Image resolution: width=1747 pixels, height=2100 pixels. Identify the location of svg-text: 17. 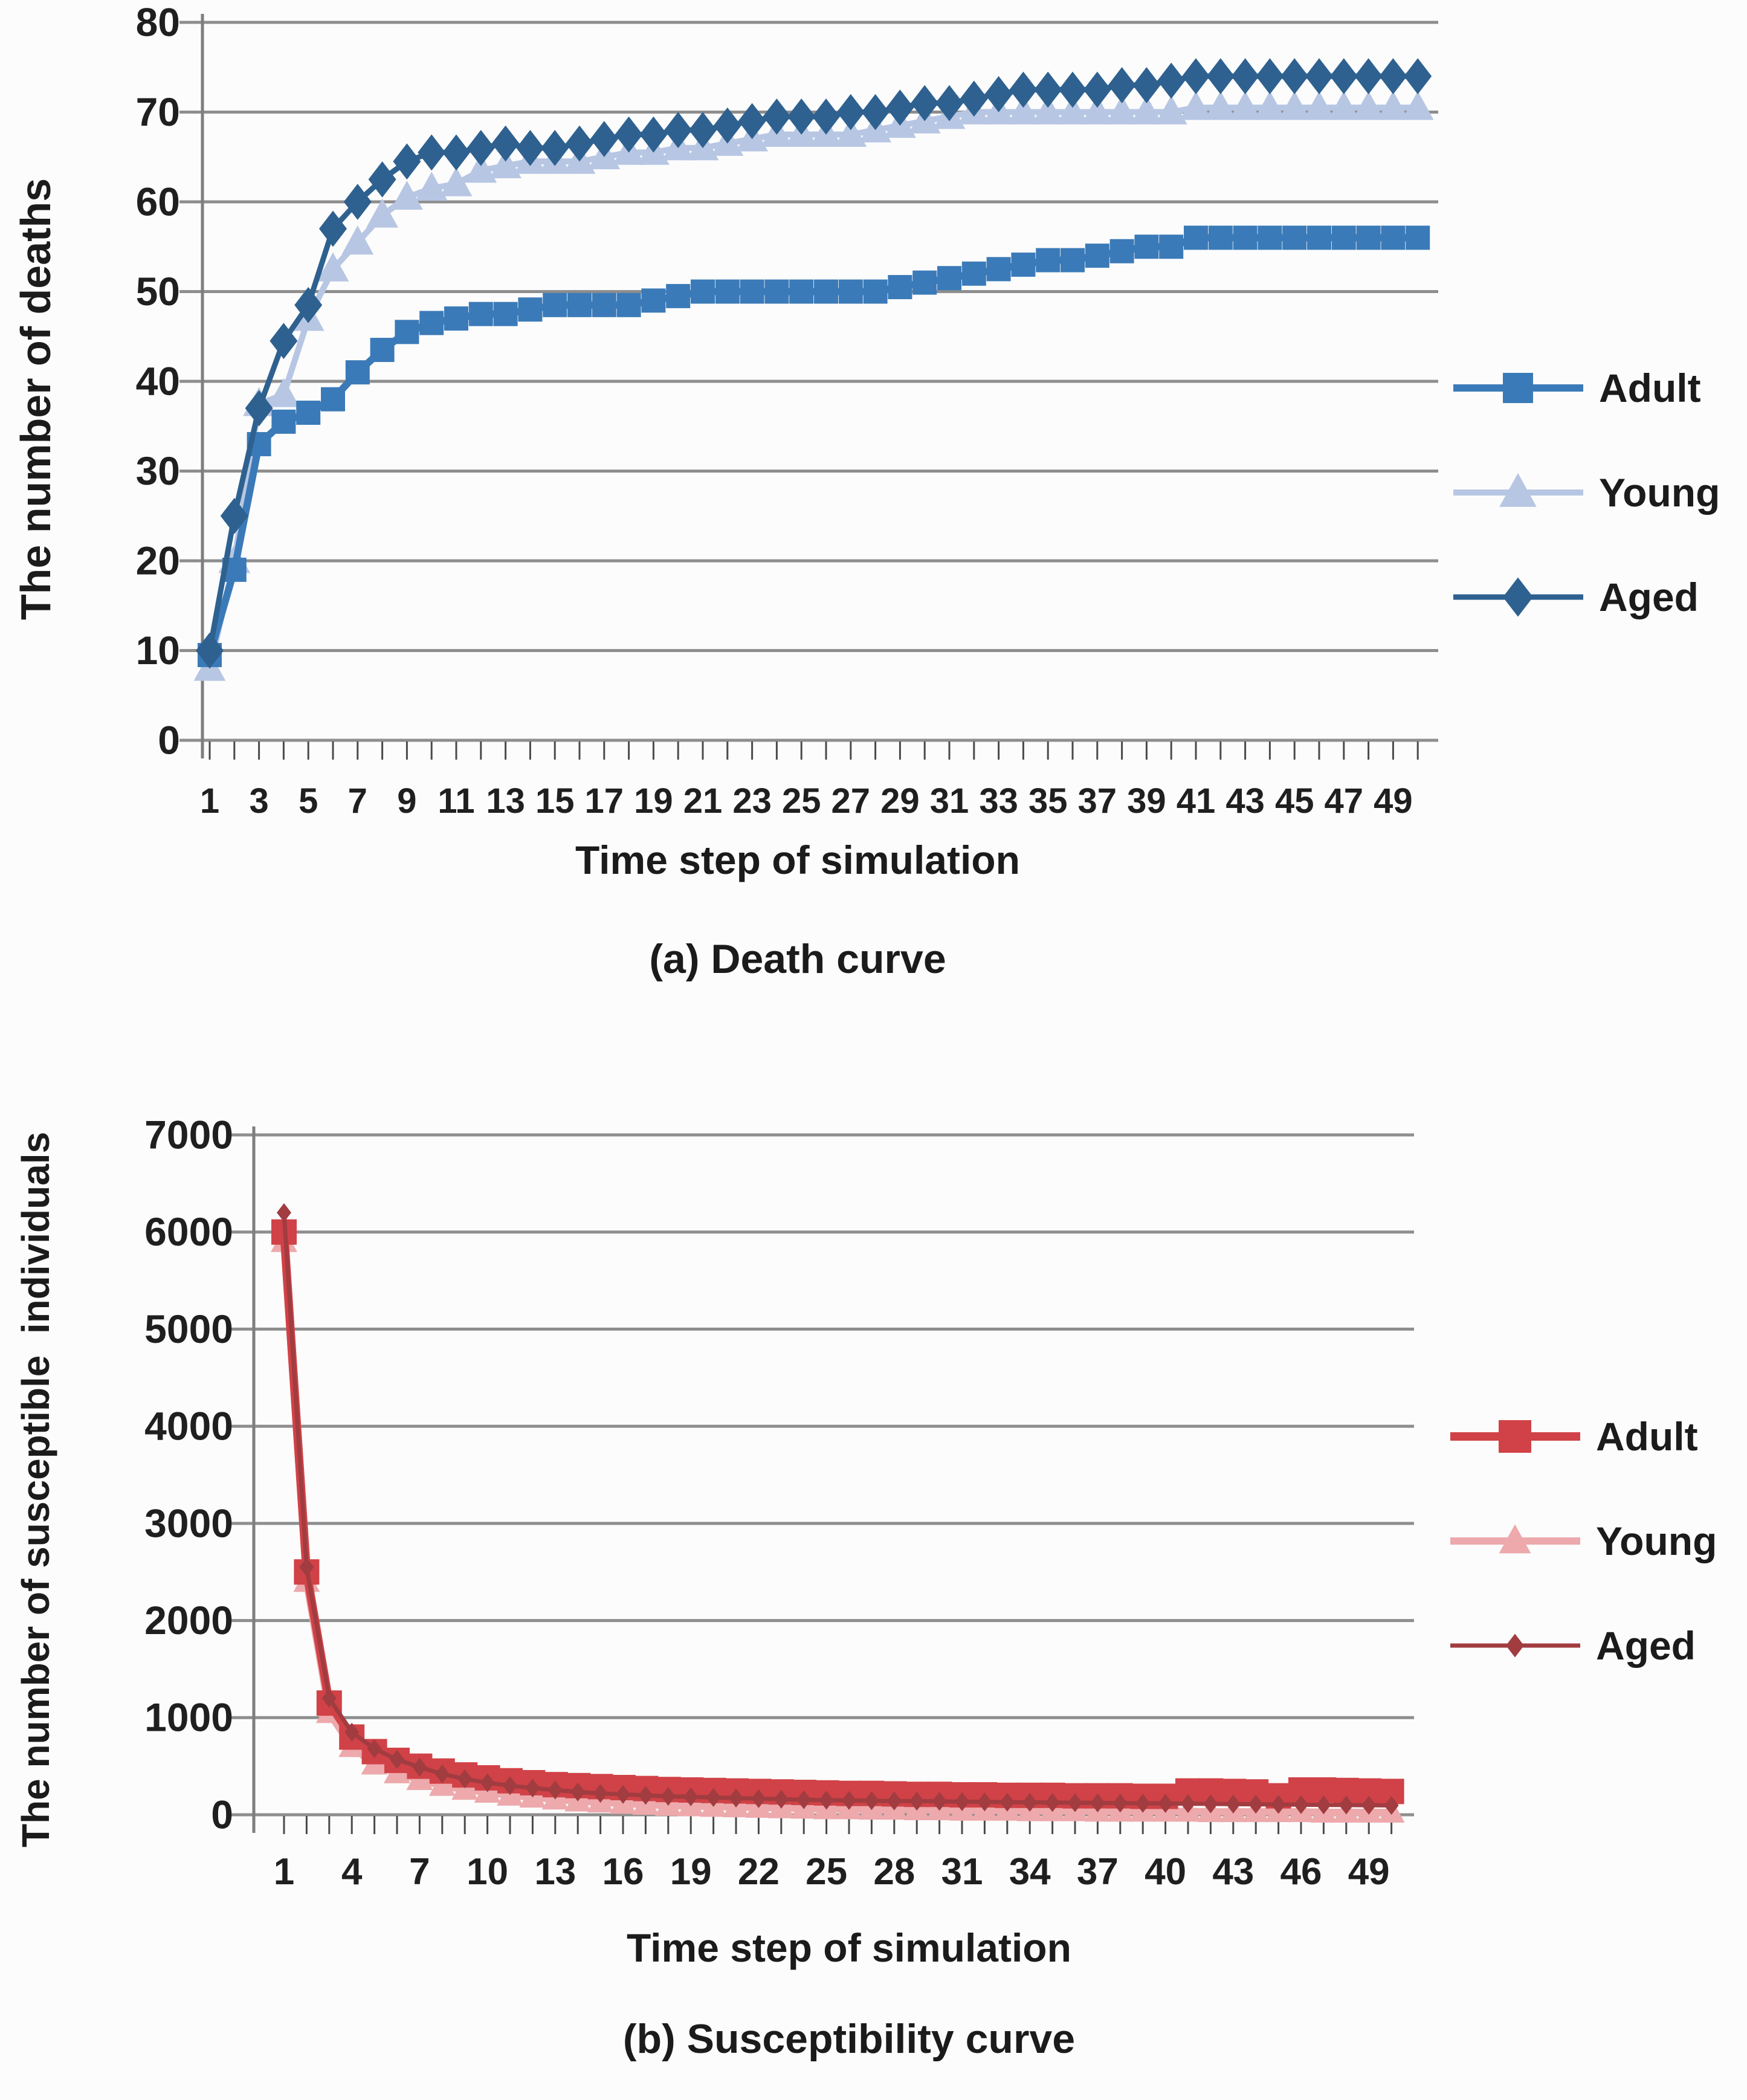
(604, 801).